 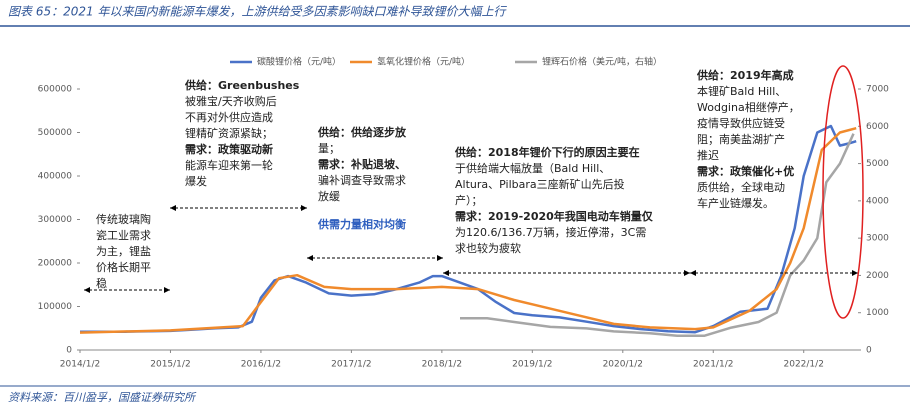 What do you see at coordinates (540, 184) in the screenshot?
I see `annotation: Altura、Pilbara三座新矿山先后投` at bounding box center [540, 184].